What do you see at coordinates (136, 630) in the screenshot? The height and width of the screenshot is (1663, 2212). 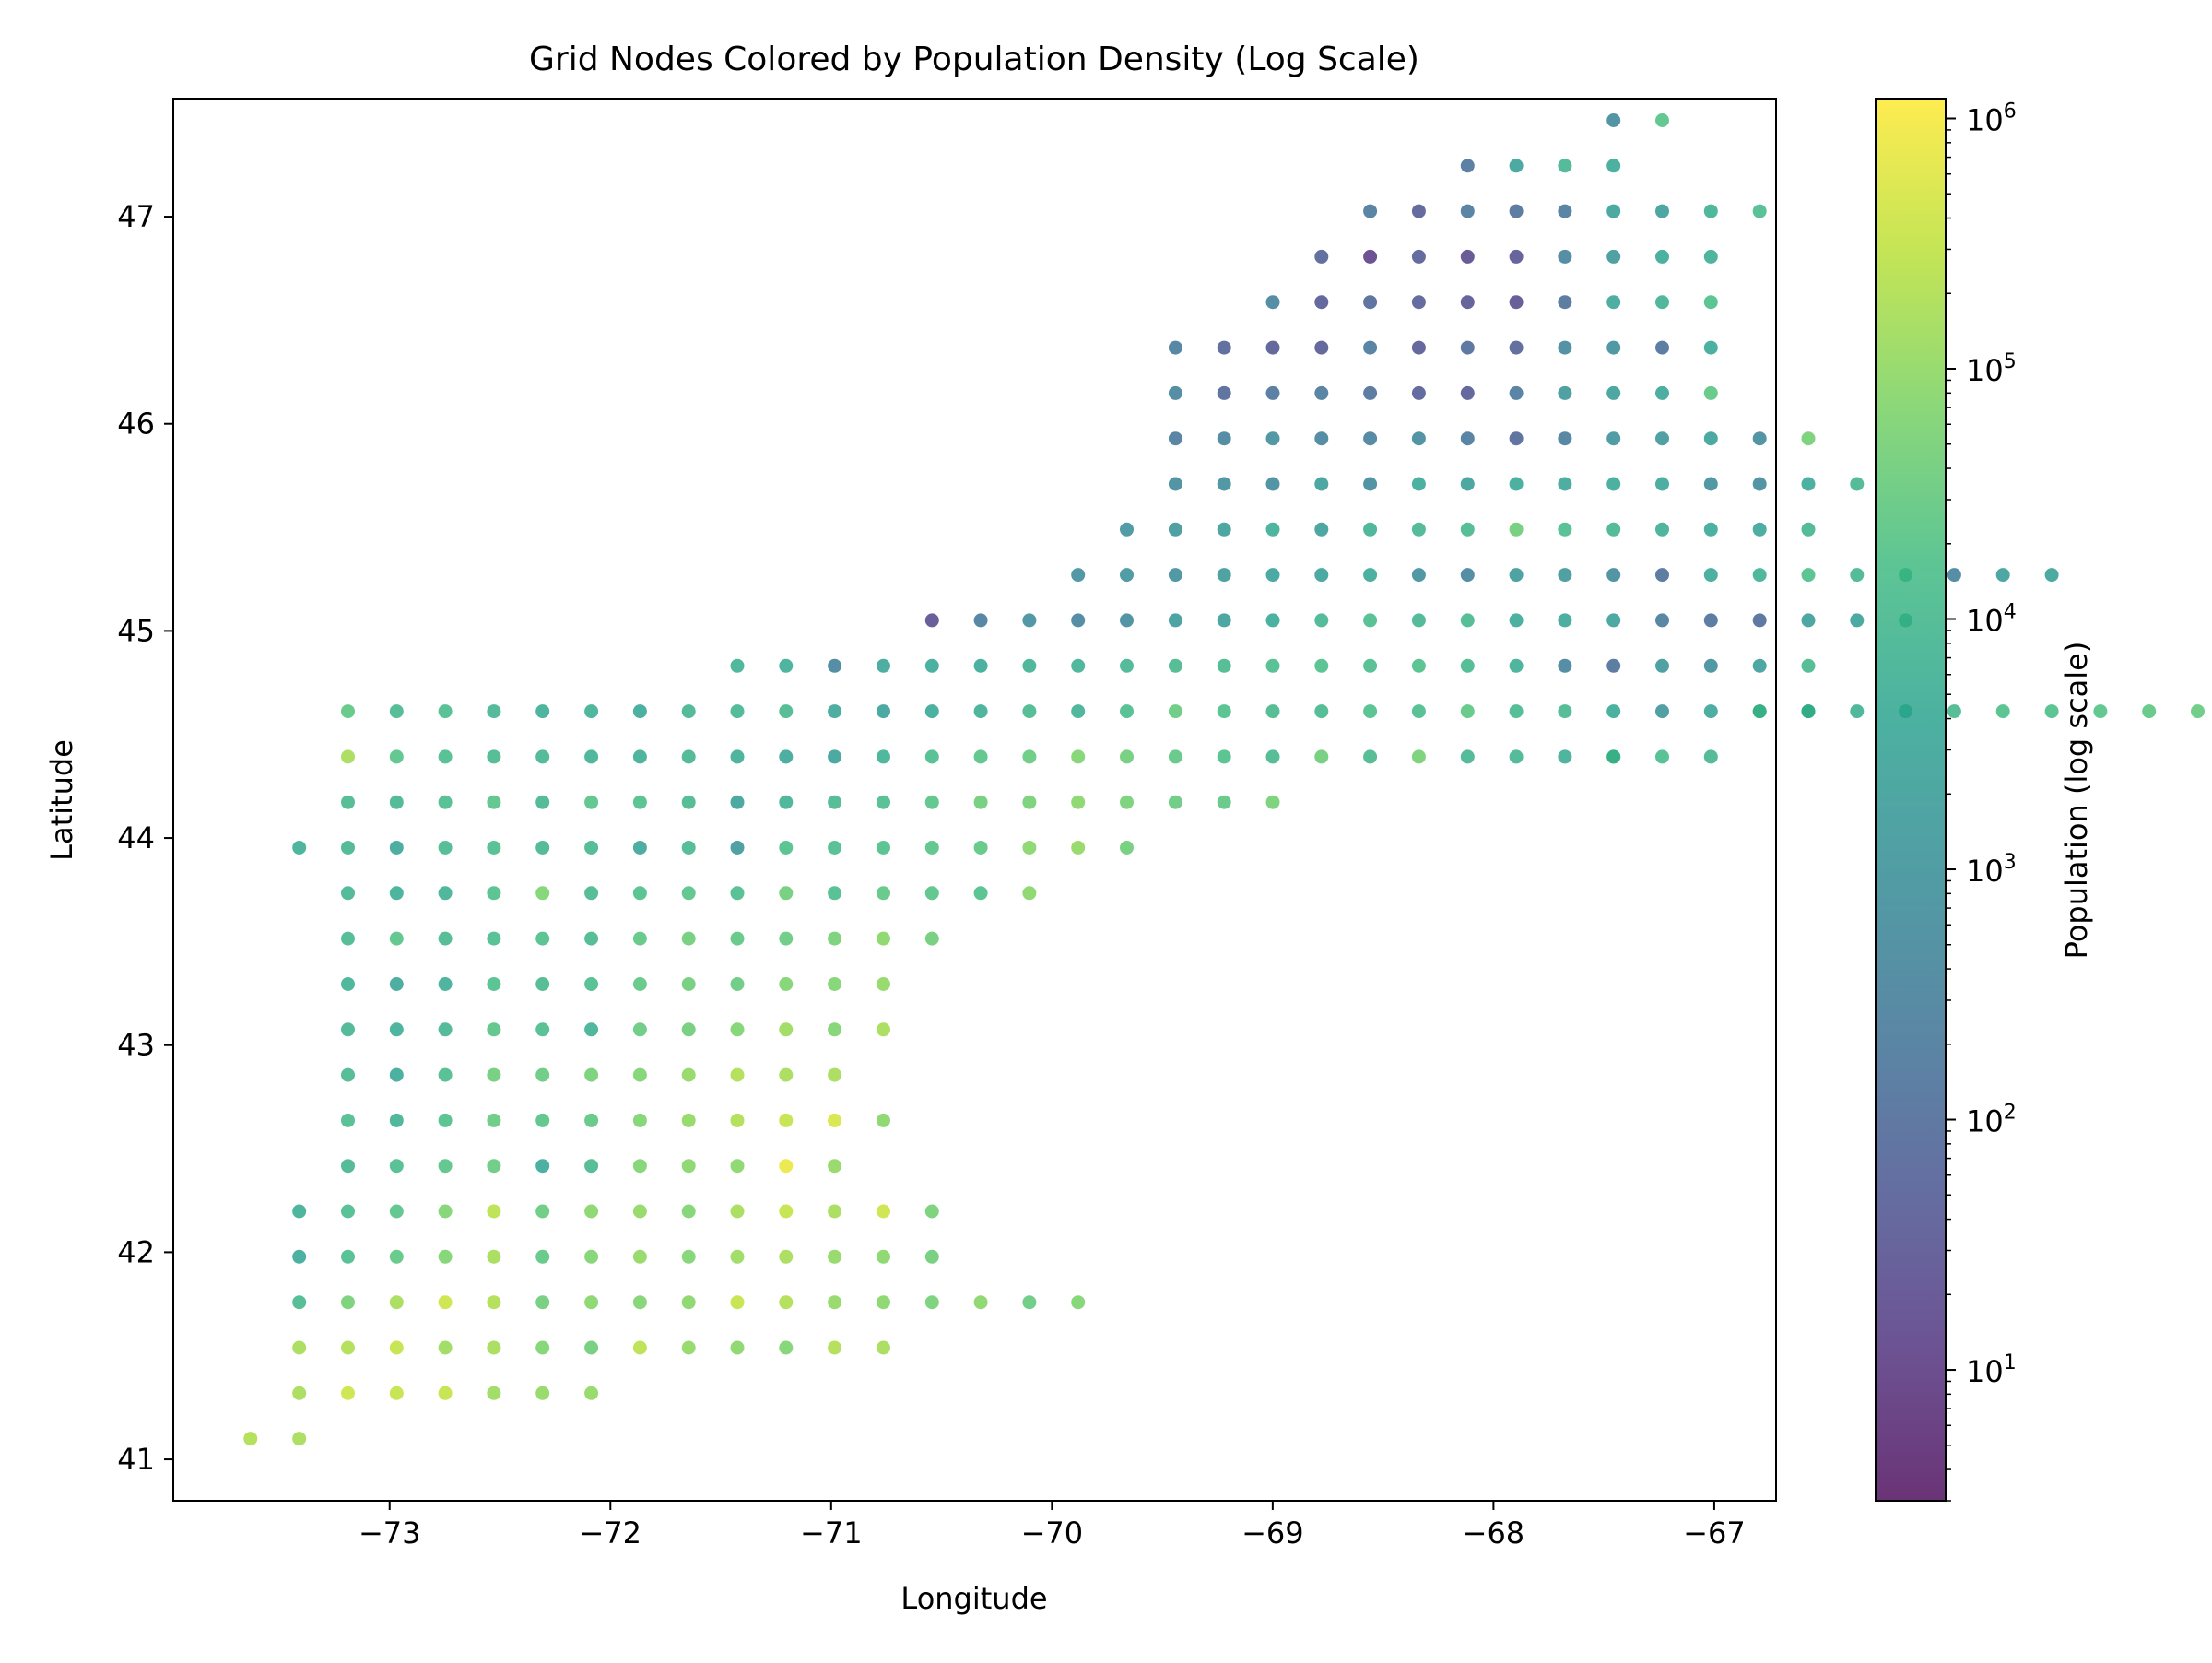 I see `y-tick-label: 45` at bounding box center [136, 630].